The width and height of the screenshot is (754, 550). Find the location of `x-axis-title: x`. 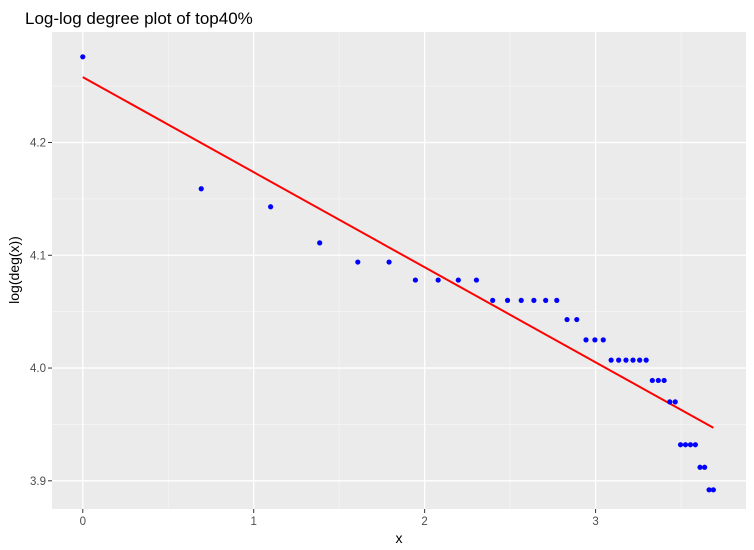

x-axis-title: x is located at coordinates (399, 538).